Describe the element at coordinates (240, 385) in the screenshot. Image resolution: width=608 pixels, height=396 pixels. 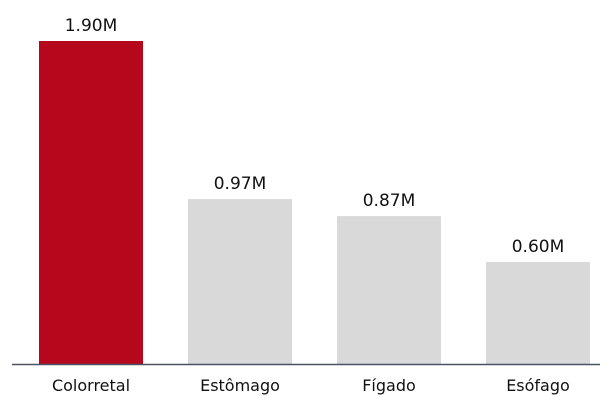
I see `x-tick-label-1: Estômago` at that location.